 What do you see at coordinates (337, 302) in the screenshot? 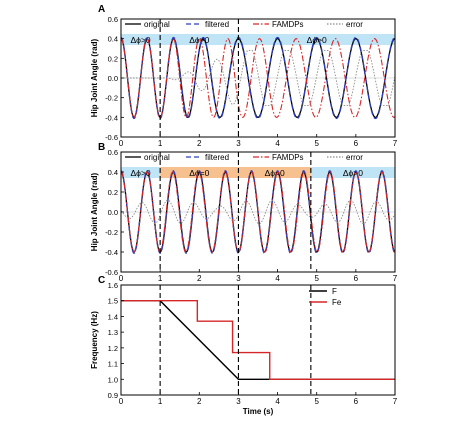
I see `legend-label: Fe` at bounding box center [337, 302].